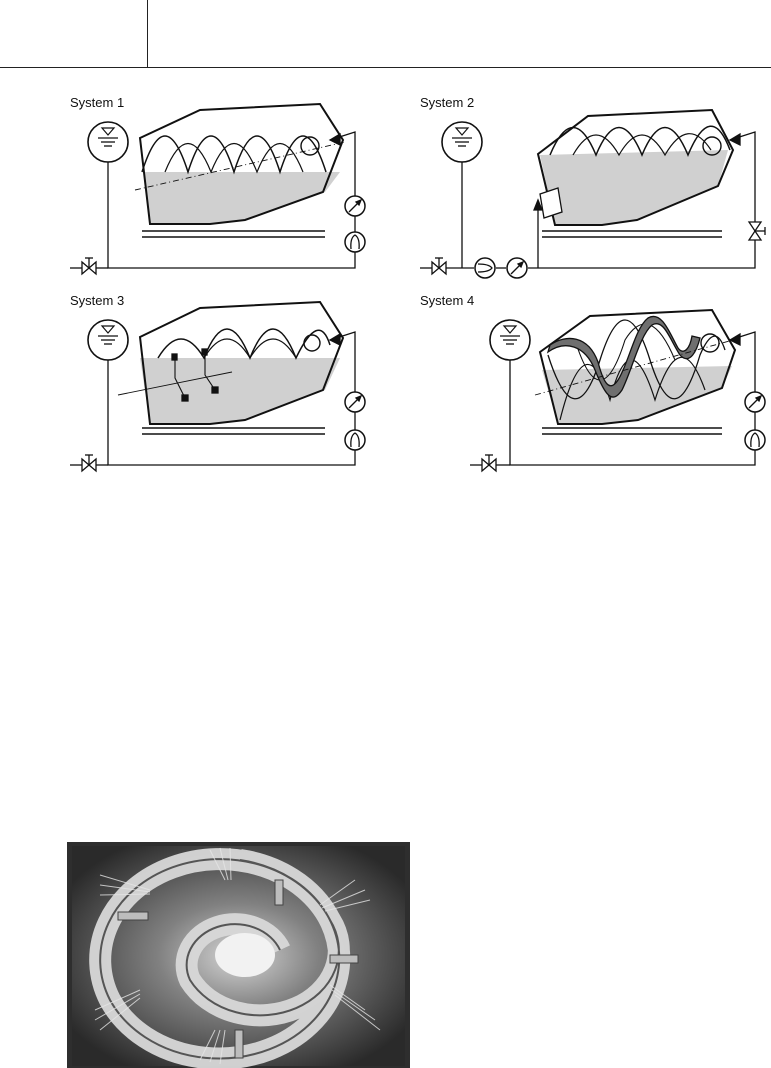 The width and height of the screenshot is (771, 1068). I want to click on system-3-label: System 3, so click(97, 300).